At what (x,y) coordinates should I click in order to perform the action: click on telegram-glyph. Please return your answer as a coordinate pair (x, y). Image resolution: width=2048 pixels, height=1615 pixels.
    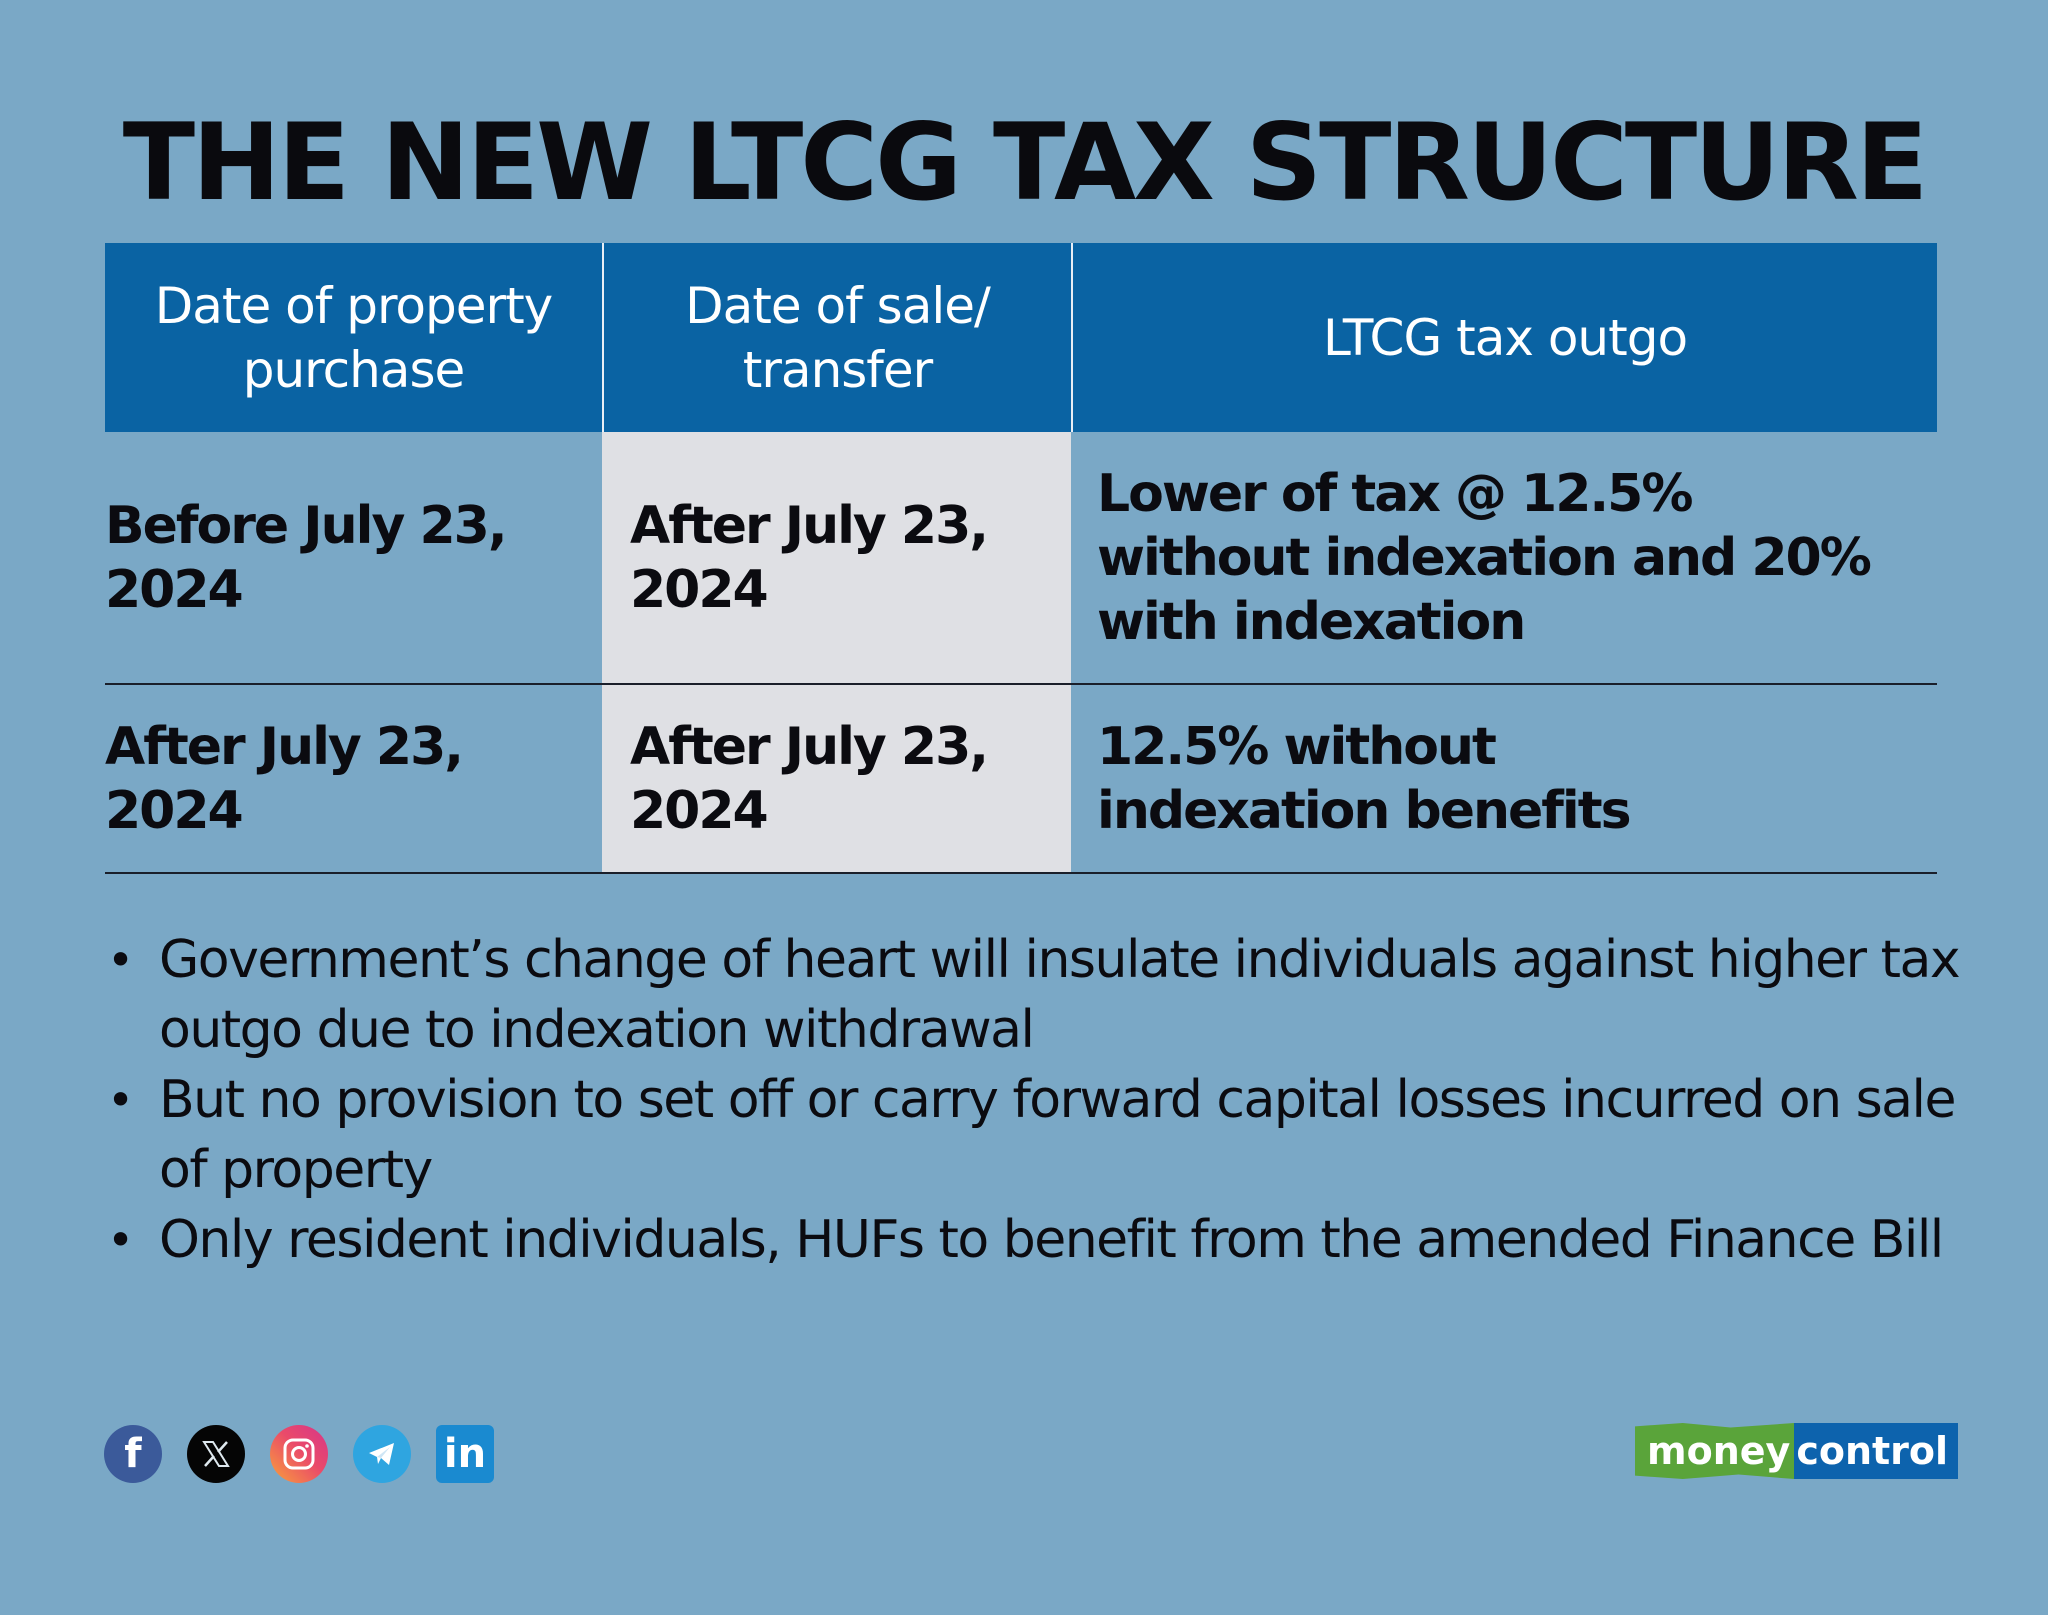
    Looking at the image, I should click on (381, 1454).